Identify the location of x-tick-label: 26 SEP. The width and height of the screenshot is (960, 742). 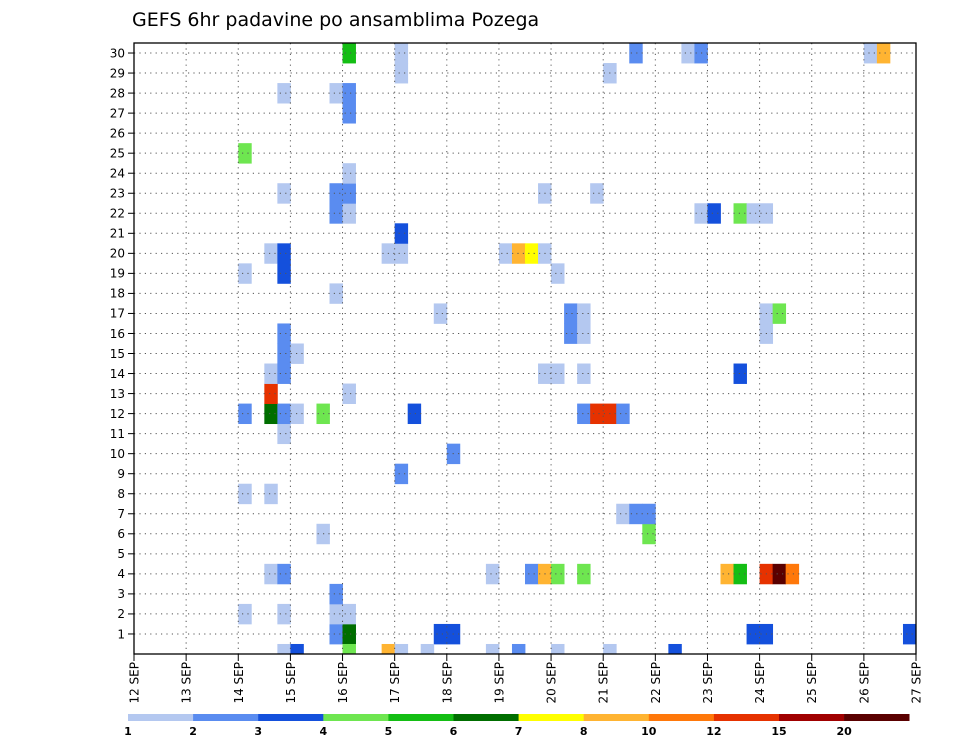
(864, 683).